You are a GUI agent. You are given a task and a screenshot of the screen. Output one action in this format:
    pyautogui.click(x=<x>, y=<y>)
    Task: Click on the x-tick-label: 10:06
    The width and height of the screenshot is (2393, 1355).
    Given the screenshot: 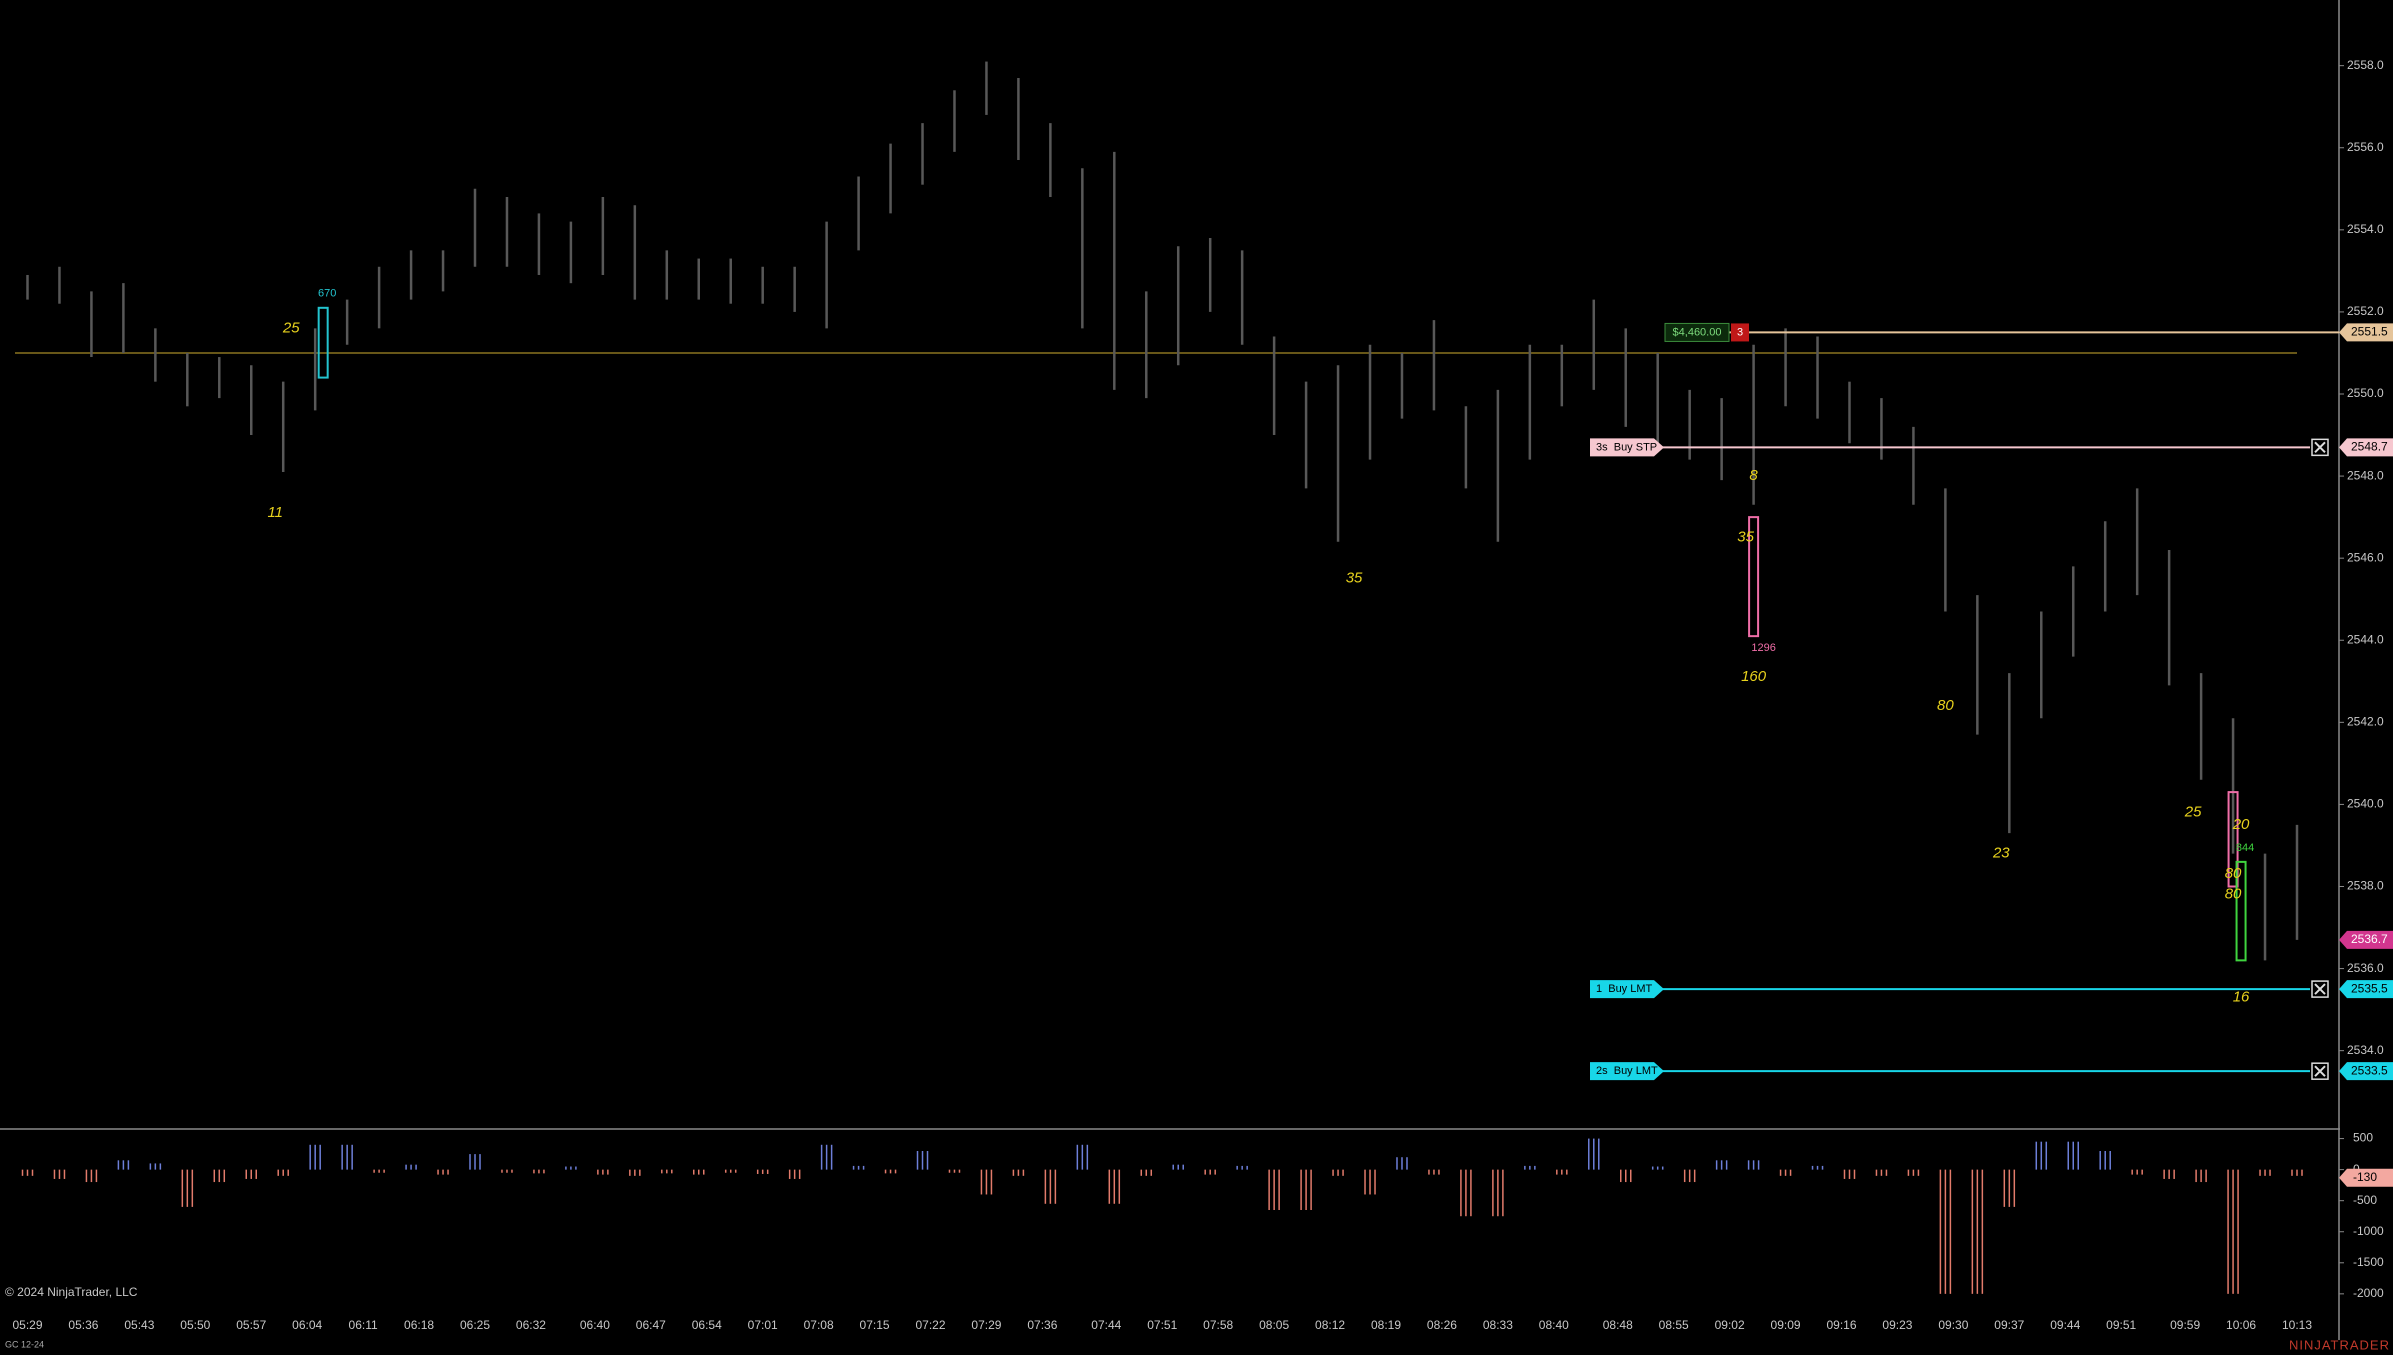 What is the action you would take?
    pyautogui.click(x=2241, y=1325)
    